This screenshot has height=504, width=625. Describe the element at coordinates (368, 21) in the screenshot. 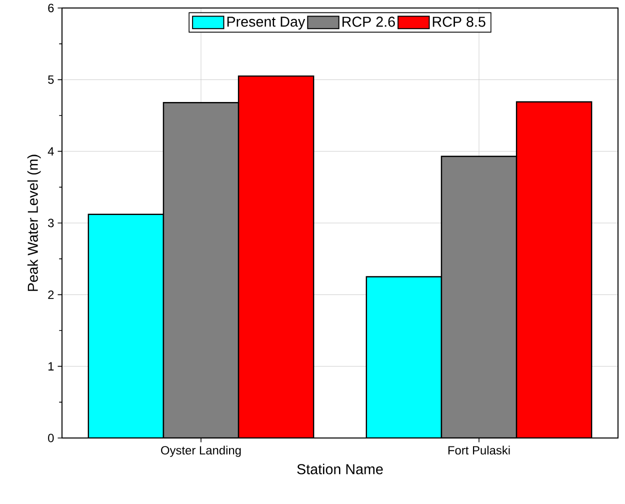

I see `legend-label: RCP 2.6` at that location.